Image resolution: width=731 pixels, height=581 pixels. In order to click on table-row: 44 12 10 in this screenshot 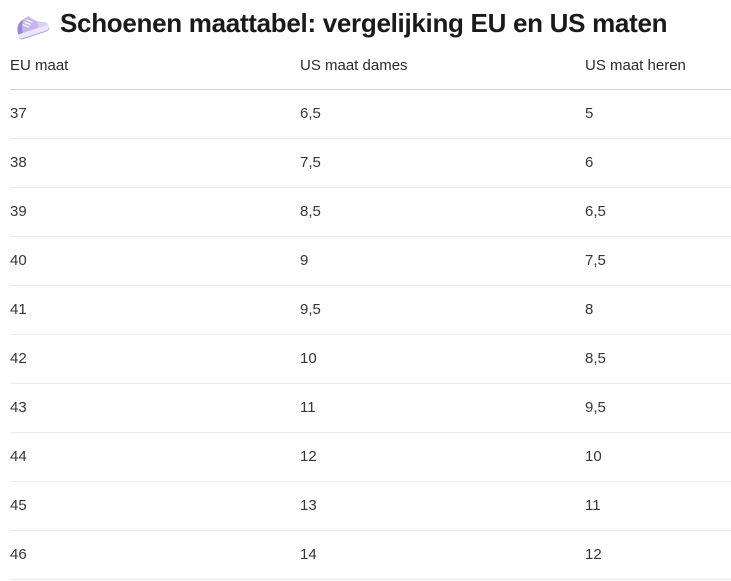, I will do `click(370, 457)`.